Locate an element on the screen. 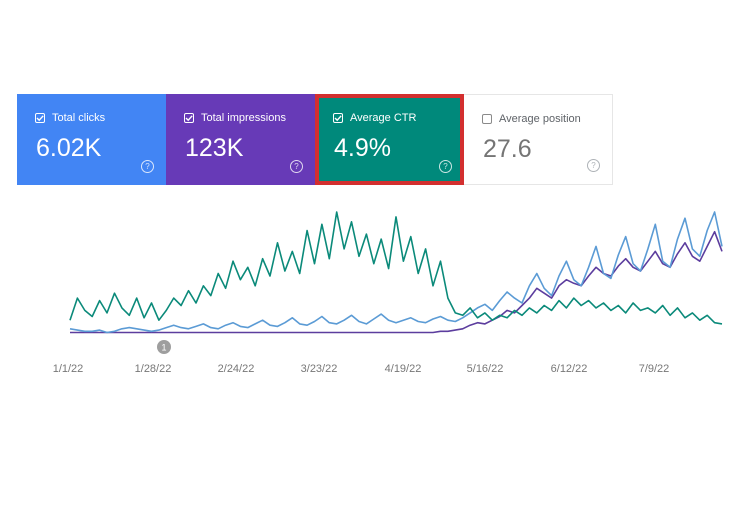  metric-label: Total impressions is located at coordinates (243, 118).